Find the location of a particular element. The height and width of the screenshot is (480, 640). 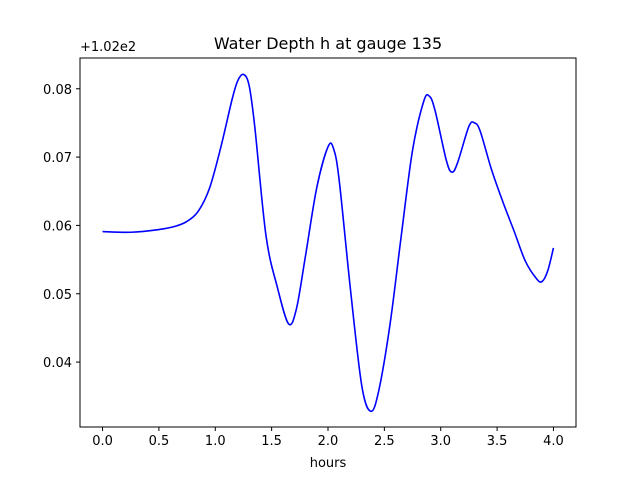

y-axis-ticks: 0.04 0.05 0.06 0.07 0.08 is located at coordinates (61, 227).